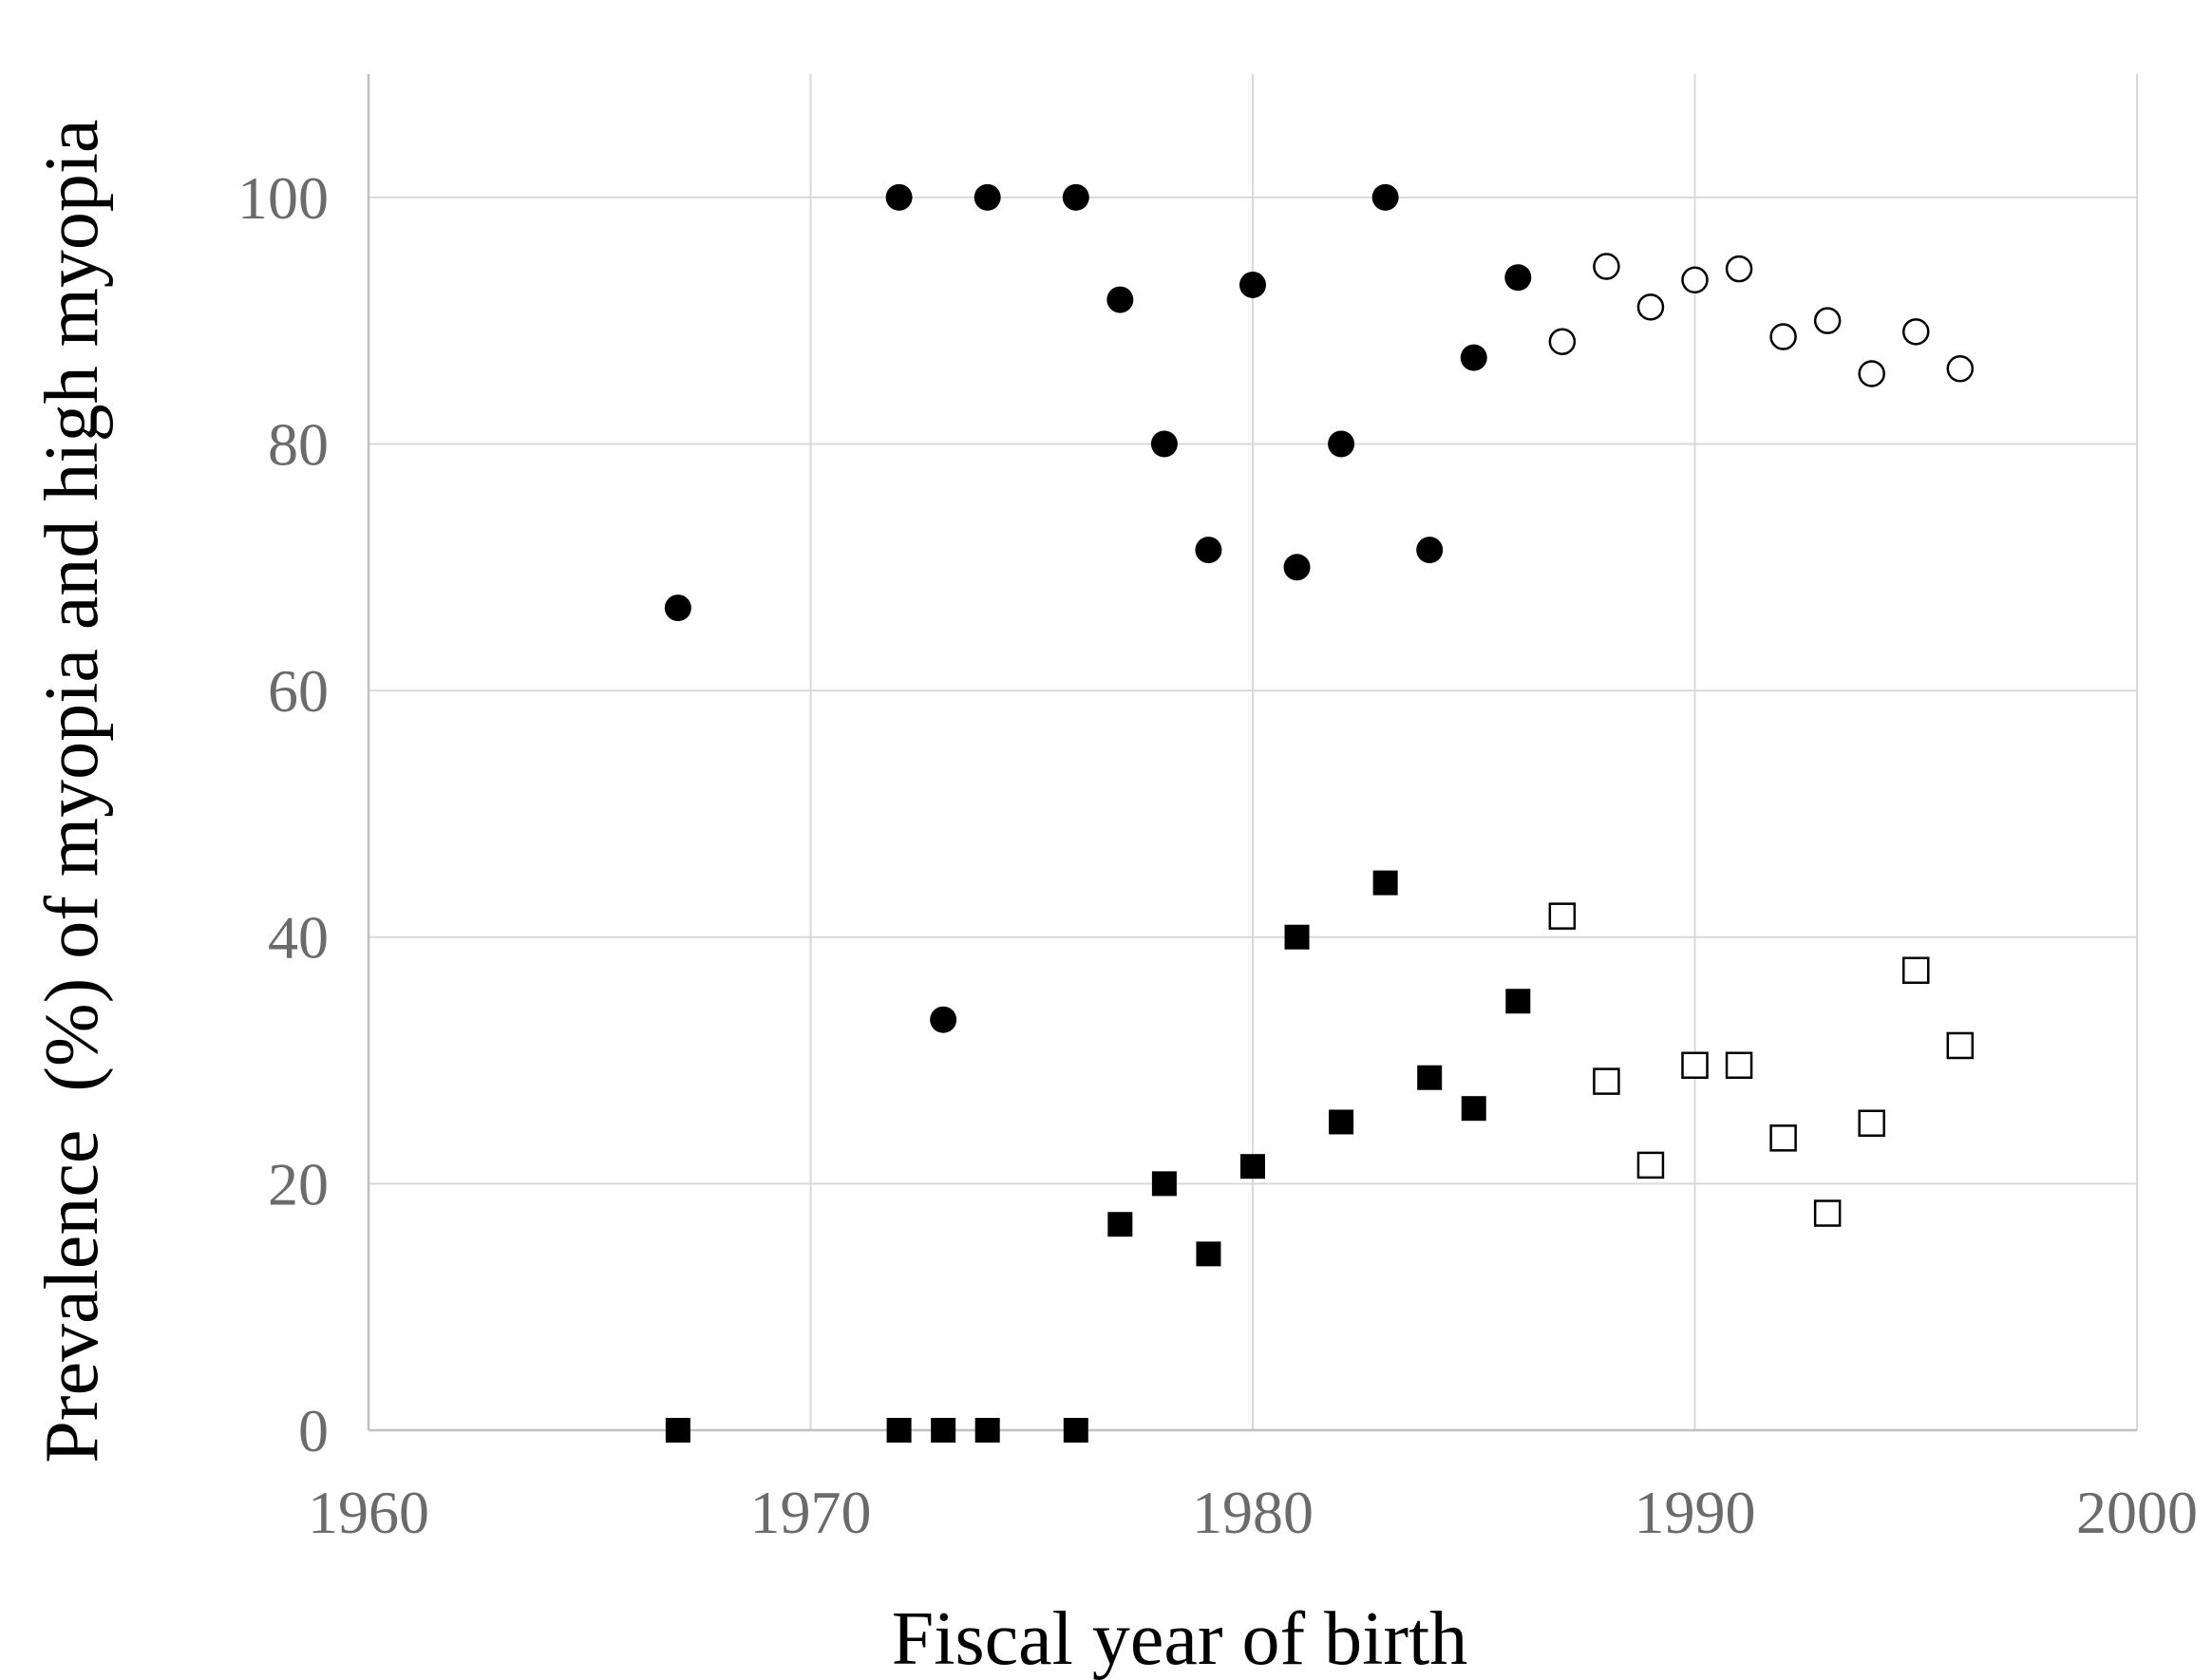 This screenshot has width=2212, height=1680. I want to click on y-tick-label: 60, so click(298, 691).